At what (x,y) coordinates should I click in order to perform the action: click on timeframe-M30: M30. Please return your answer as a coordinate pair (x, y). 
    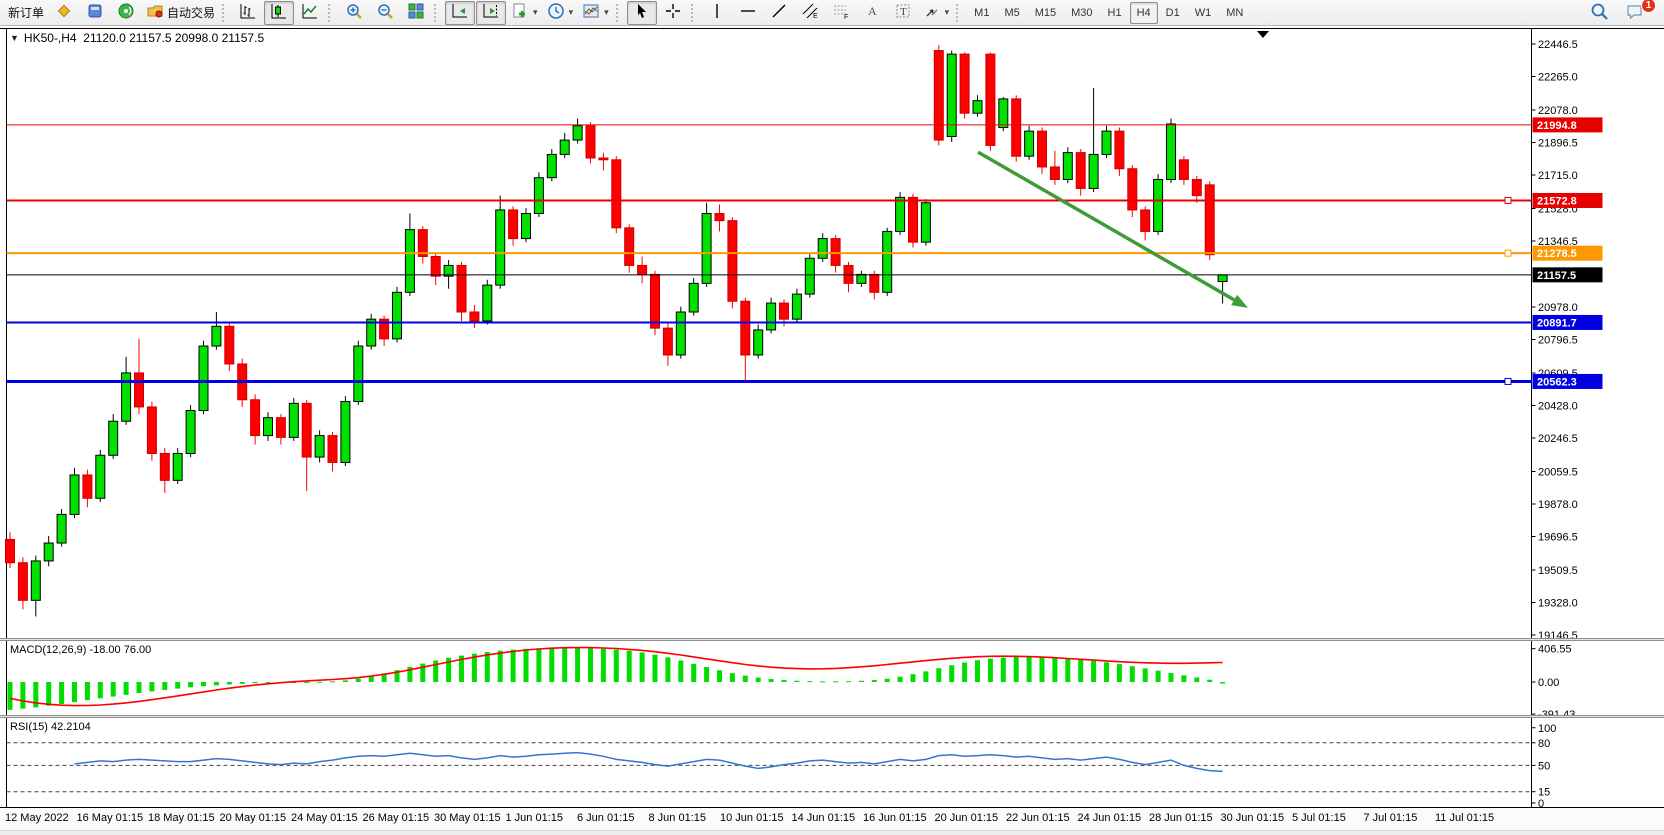
    Looking at the image, I should click on (1082, 12).